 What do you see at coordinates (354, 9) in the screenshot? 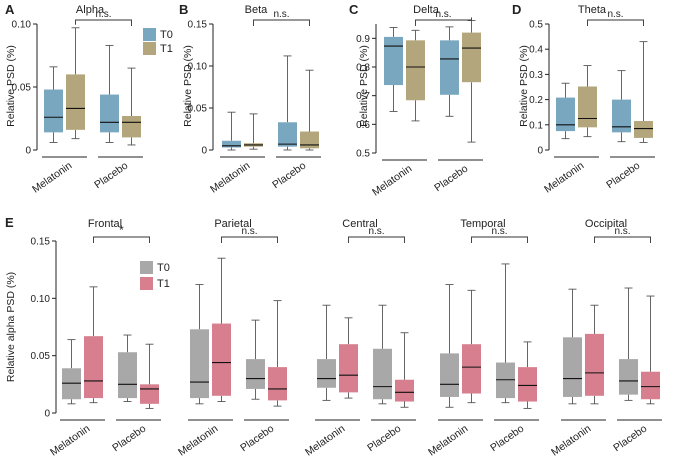
I see `panel-label-c: C` at bounding box center [354, 9].